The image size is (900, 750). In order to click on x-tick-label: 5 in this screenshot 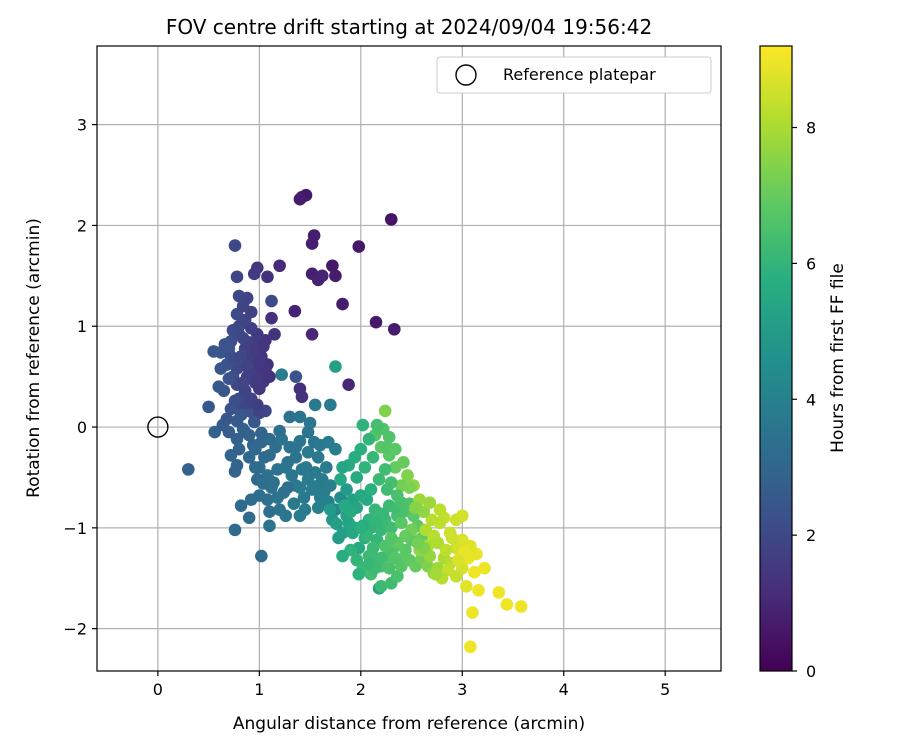, I will do `click(665, 689)`.